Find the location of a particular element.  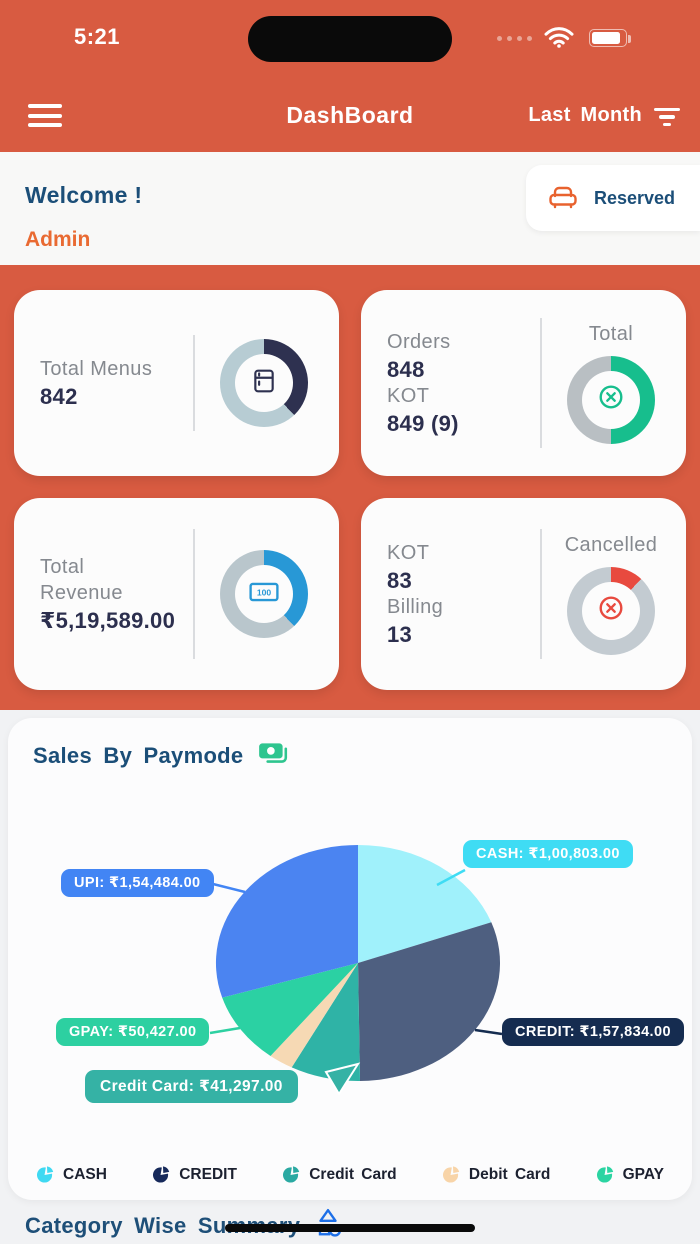

card-kot-billing: KOT 83 Billing 13 Cancelled is located at coordinates (523, 594).